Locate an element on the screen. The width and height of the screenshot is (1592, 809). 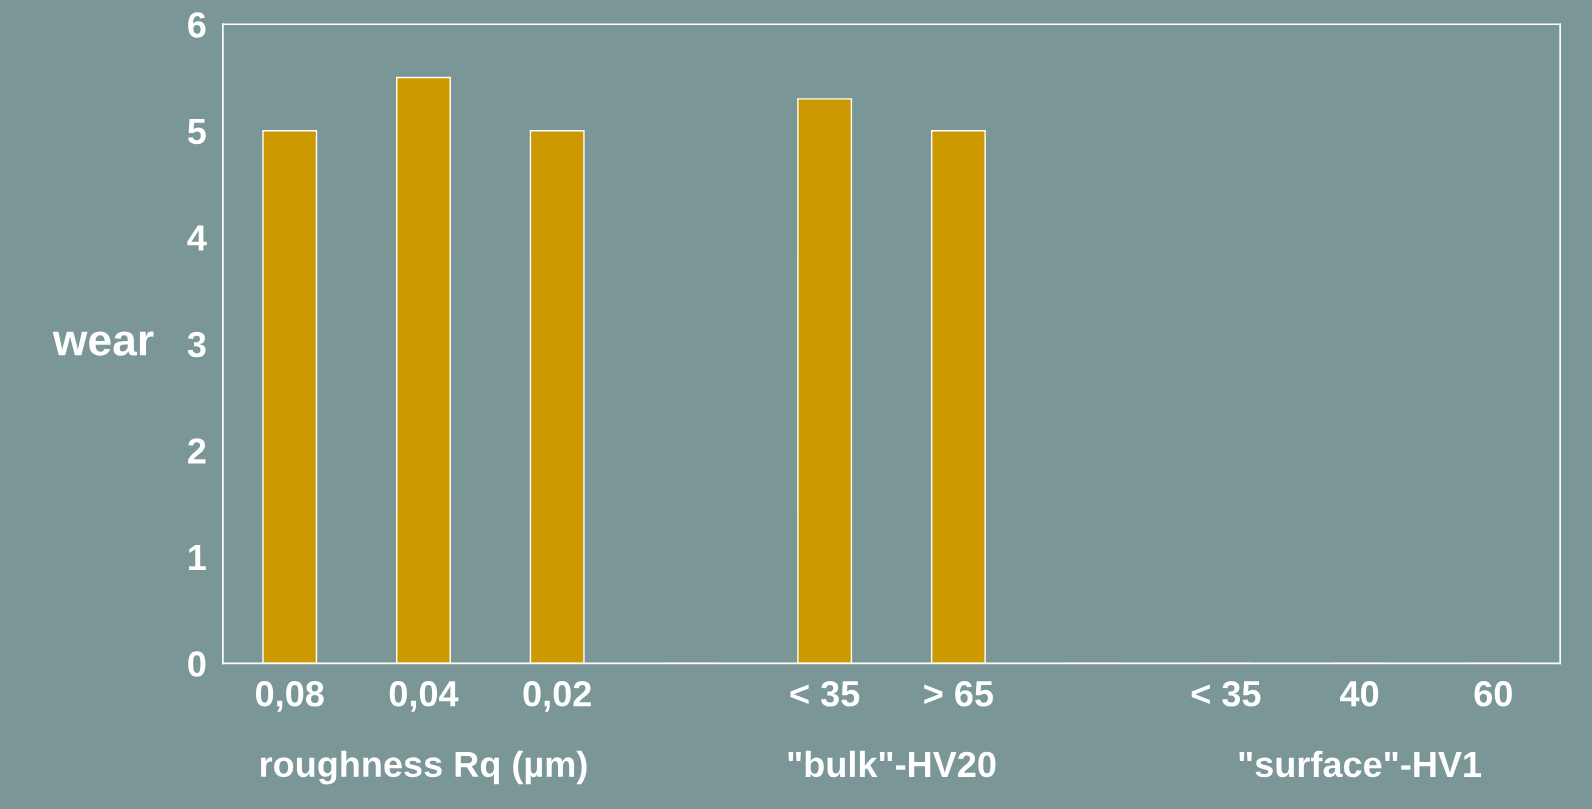
y-tick-label: 6 is located at coordinates (197, 25).